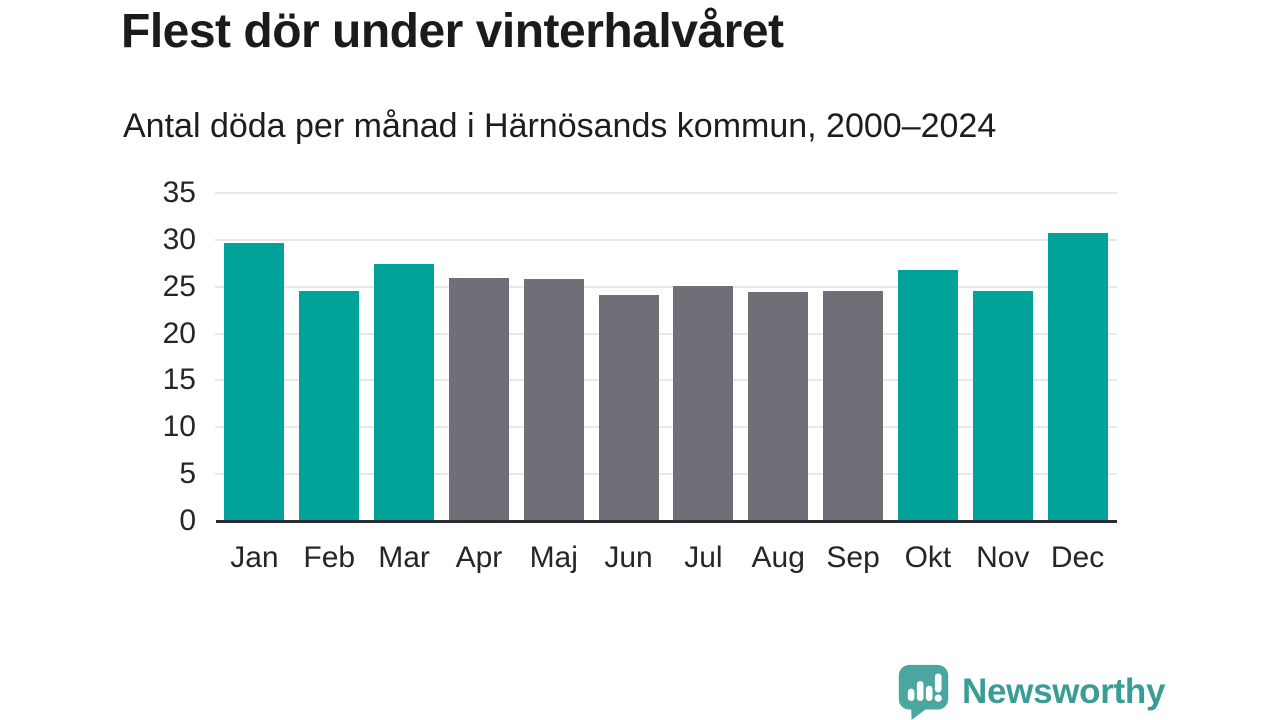 The width and height of the screenshot is (1280, 720). Describe the element at coordinates (179, 192) in the screenshot. I see `y-tick-label-35: 35` at that location.